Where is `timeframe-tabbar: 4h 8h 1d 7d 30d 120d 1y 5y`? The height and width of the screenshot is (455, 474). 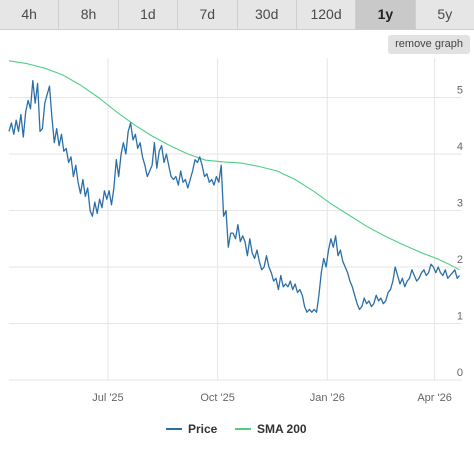
timeframe-tabbar: 4h 8h 1d 7d 30d 120d 1y 5y is located at coordinates (237, 15).